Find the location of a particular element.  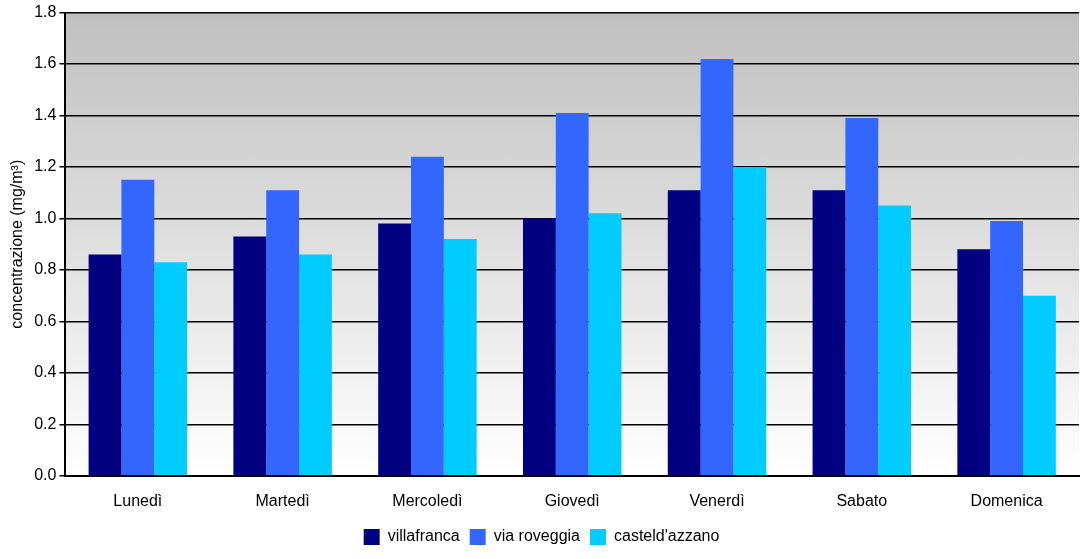

legend-label: villafranca is located at coordinates (423, 536).